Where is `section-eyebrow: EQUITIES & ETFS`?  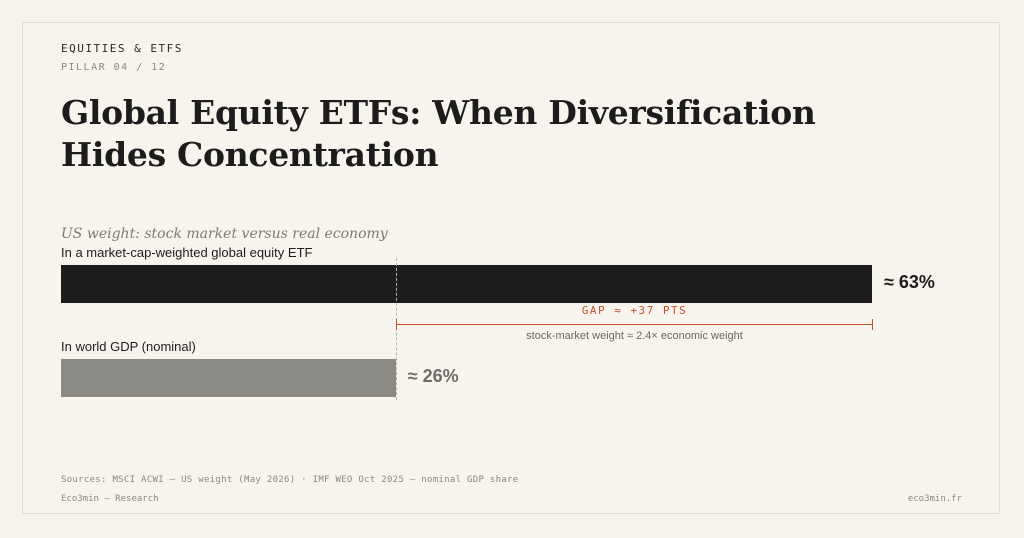 section-eyebrow: EQUITIES & ETFS is located at coordinates (122, 48).